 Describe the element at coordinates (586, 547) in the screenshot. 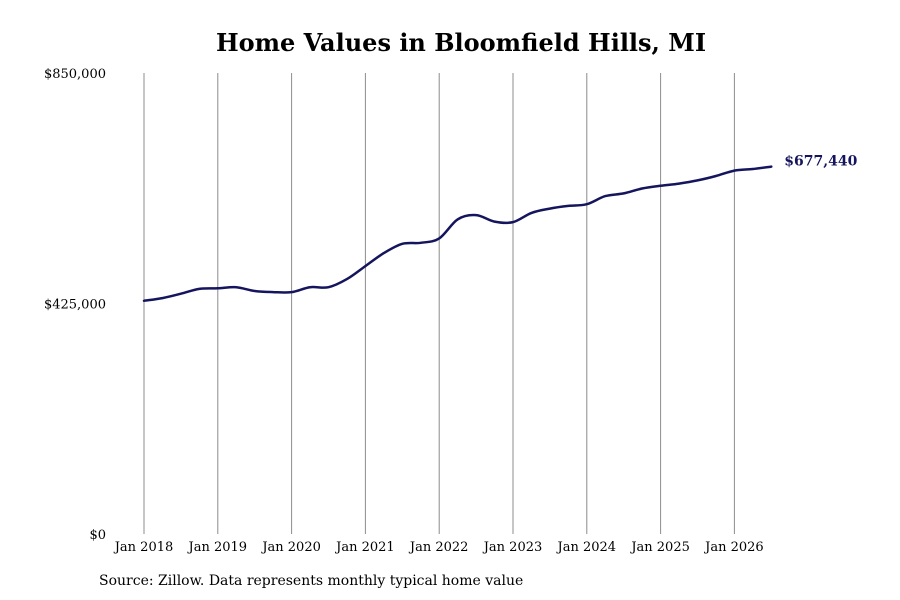

I see `x-tick-label: Jan 2024` at that location.